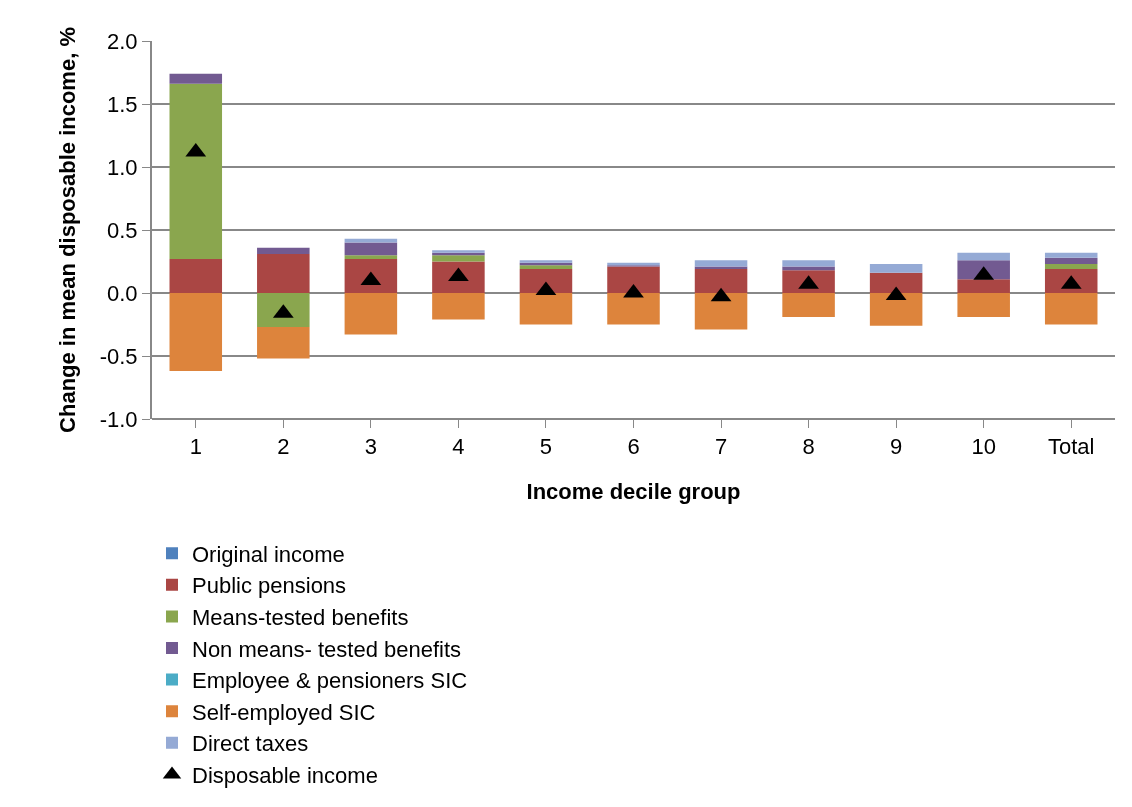  Describe the element at coordinates (330, 681) in the screenshot. I see `legend-label: Employee & pensioners SIC` at that location.